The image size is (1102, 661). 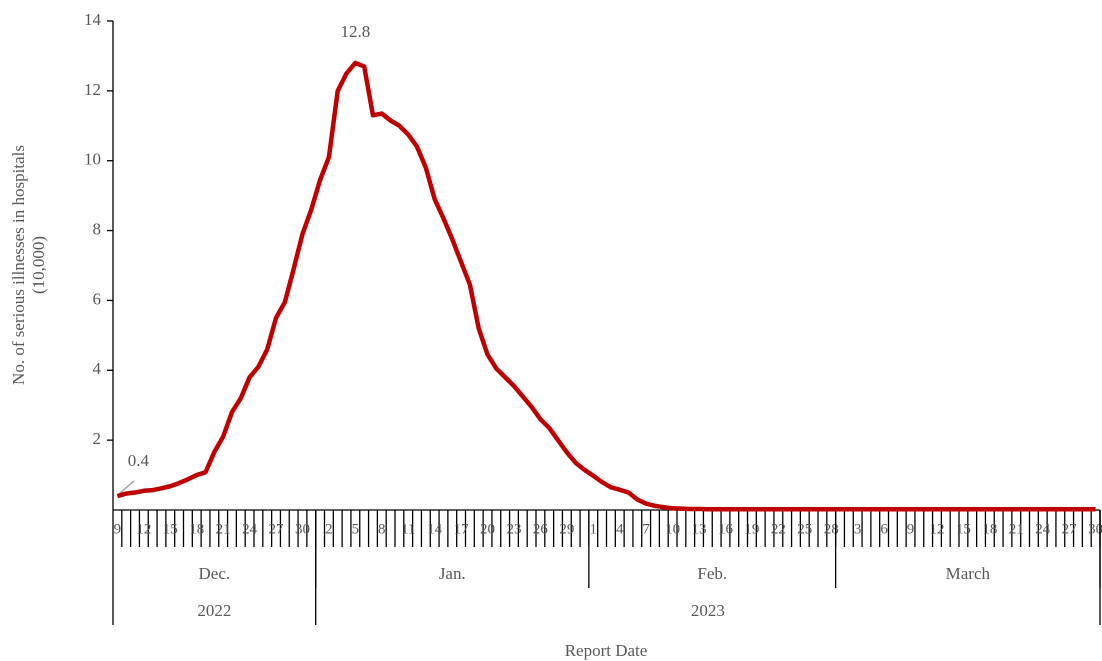 What do you see at coordinates (726, 529) in the screenshot?
I see `x-tick-label: 16` at bounding box center [726, 529].